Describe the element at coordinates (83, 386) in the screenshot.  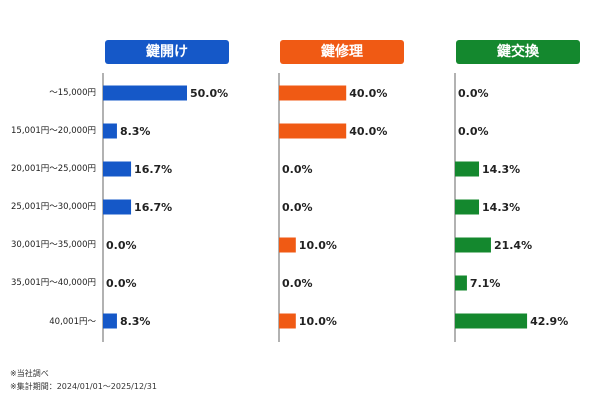
I see `footnote-period: ※集計期間：2024/01/01～2025/12/31` at that location.